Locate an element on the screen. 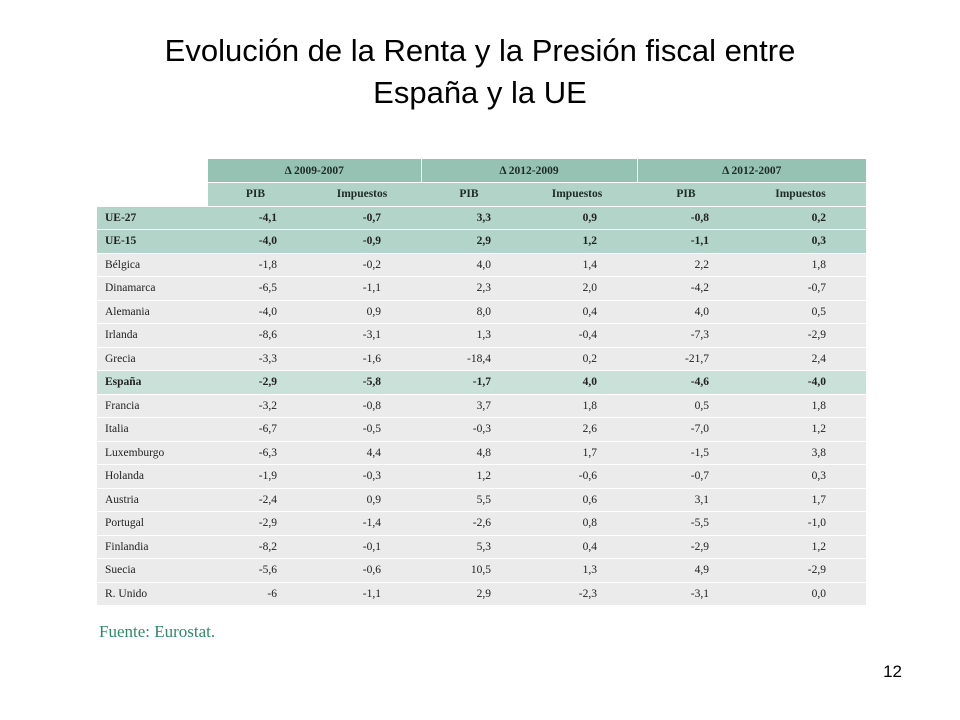 Image resolution: width=960 pixels, height=720 pixels. row-label: Bélgica is located at coordinates (152, 265).